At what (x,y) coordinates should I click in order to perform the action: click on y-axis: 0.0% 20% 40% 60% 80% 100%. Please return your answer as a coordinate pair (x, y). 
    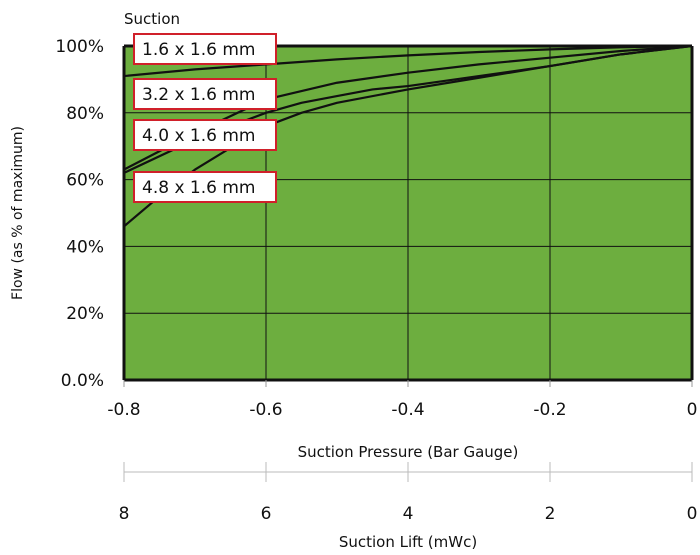
    Looking at the image, I should click on (79, 214).